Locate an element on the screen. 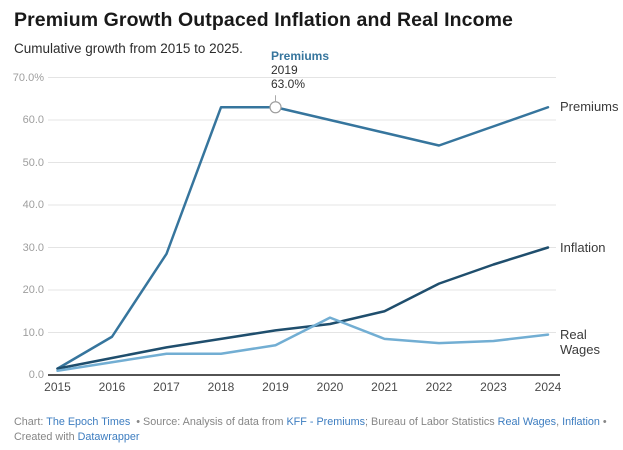  x-tick-label: 2024 is located at coordinates (548, 387).